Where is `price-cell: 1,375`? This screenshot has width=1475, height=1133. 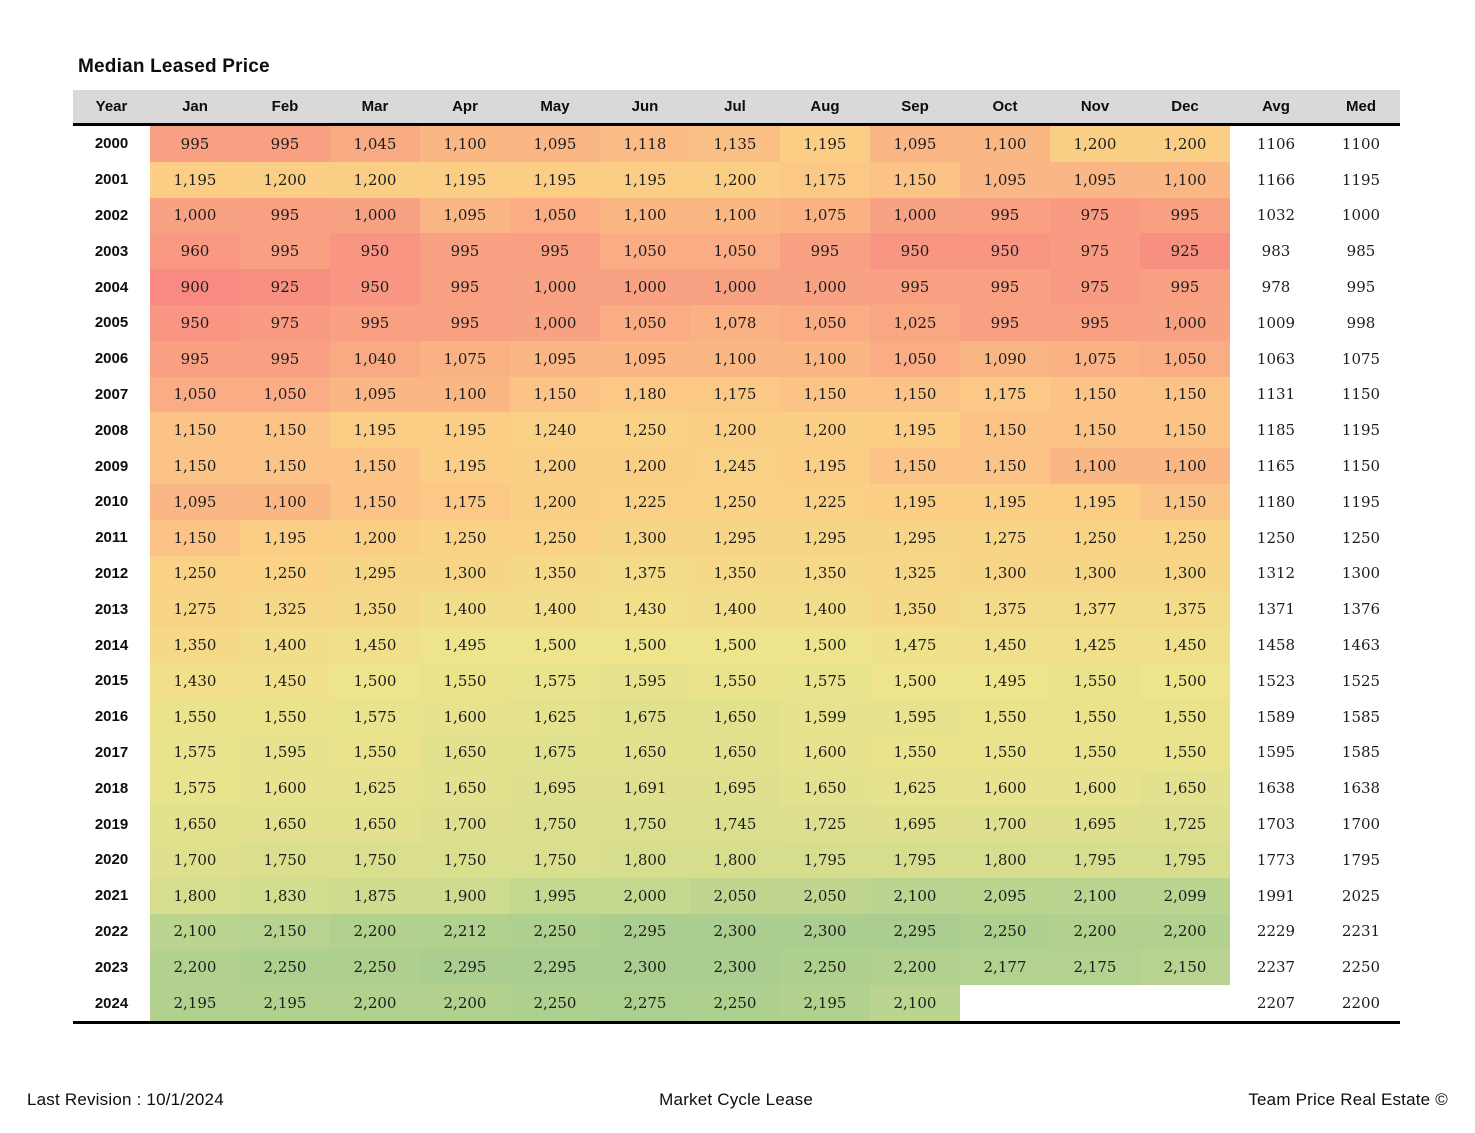 price-cell: 1,375 is located at coordinates (645, 573).